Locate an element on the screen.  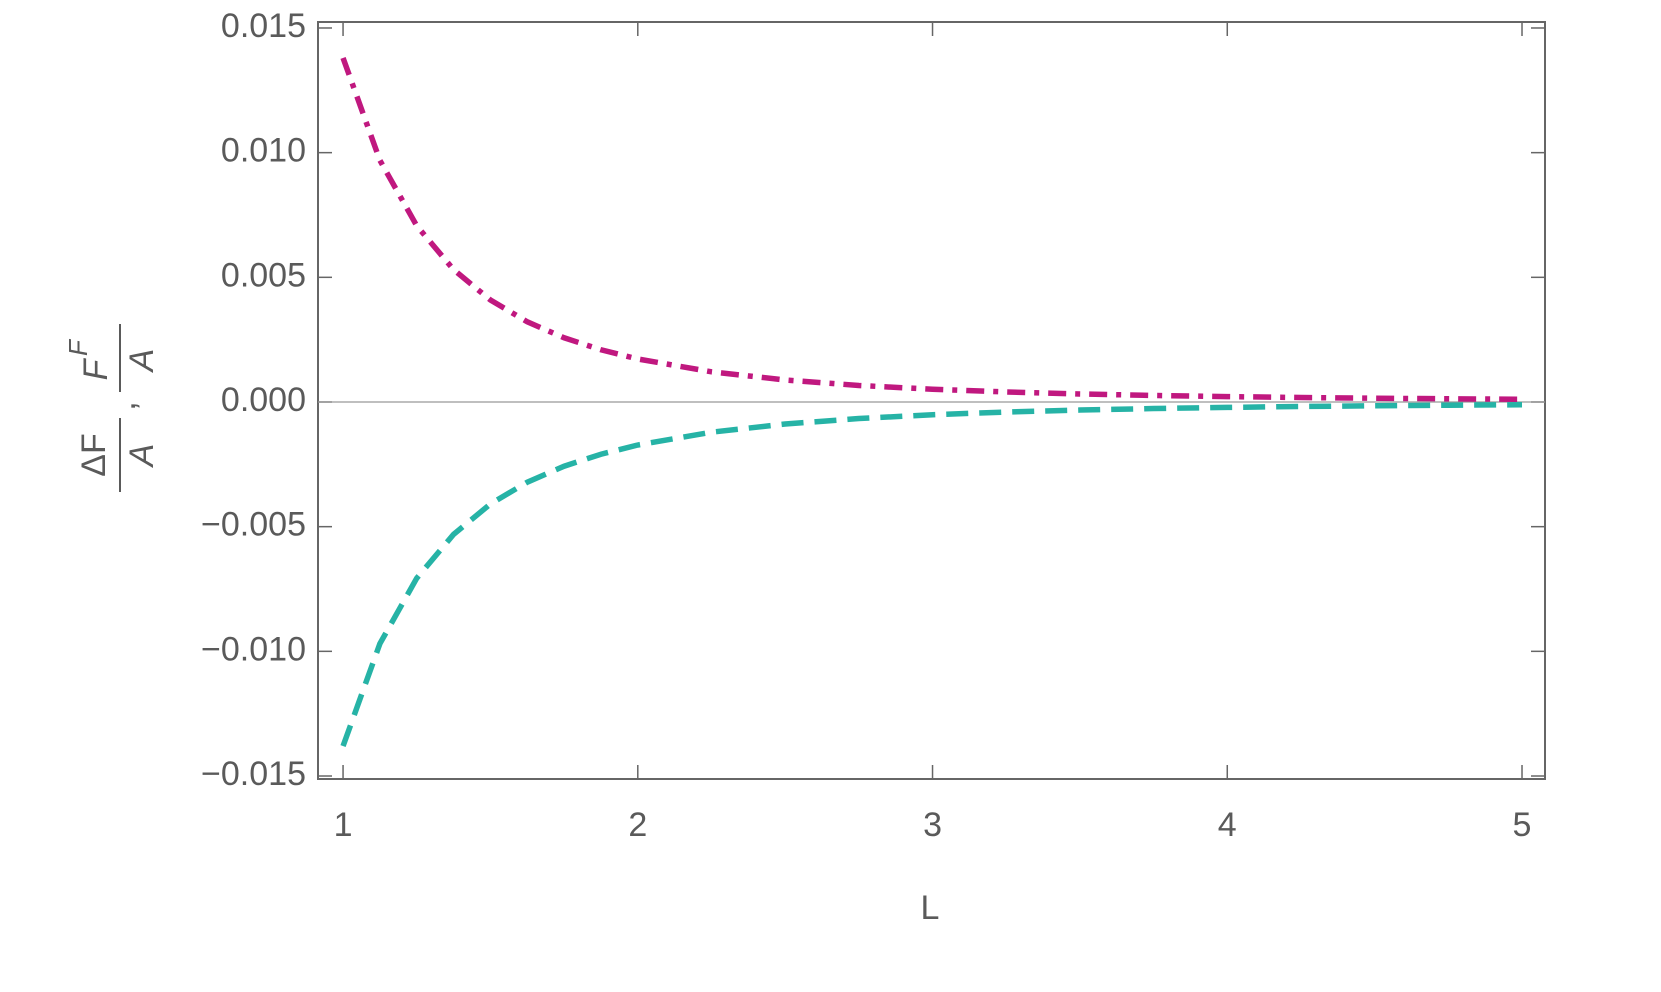
y-tick-label: 0.010 is located at coordinates (263, 151).